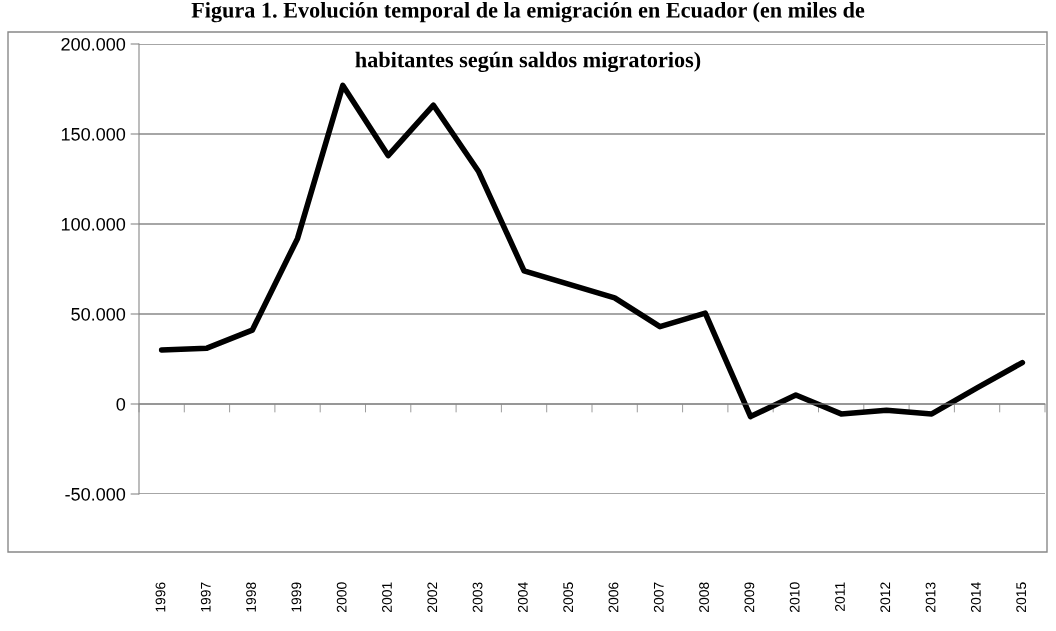 The image size is (1056, 631). Describe the element at coordinates (296, 597) in the screenshot. I see `x-tick-label: 1999` at that location.